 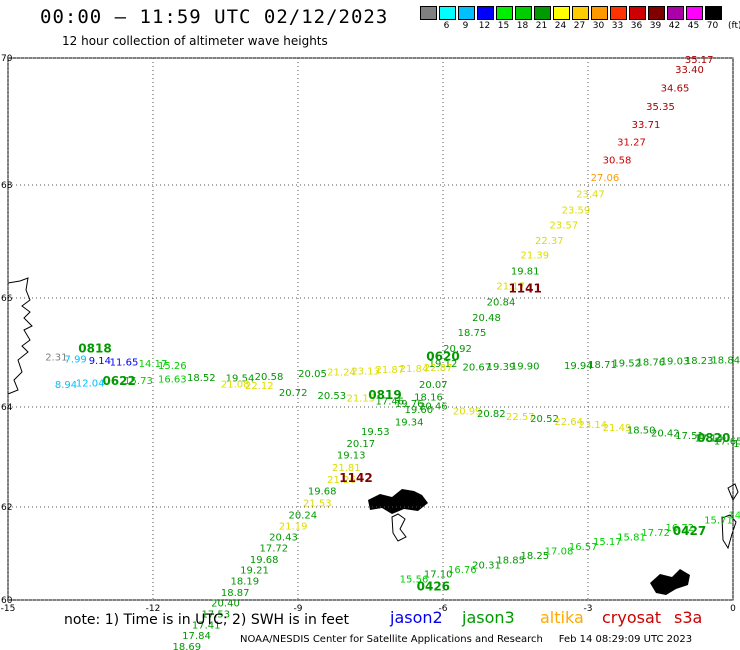 What do you see at coordinates (390, 370) in the screenshot?
I see `wave-height-value: 21.87` at bounding box center [390, 370].